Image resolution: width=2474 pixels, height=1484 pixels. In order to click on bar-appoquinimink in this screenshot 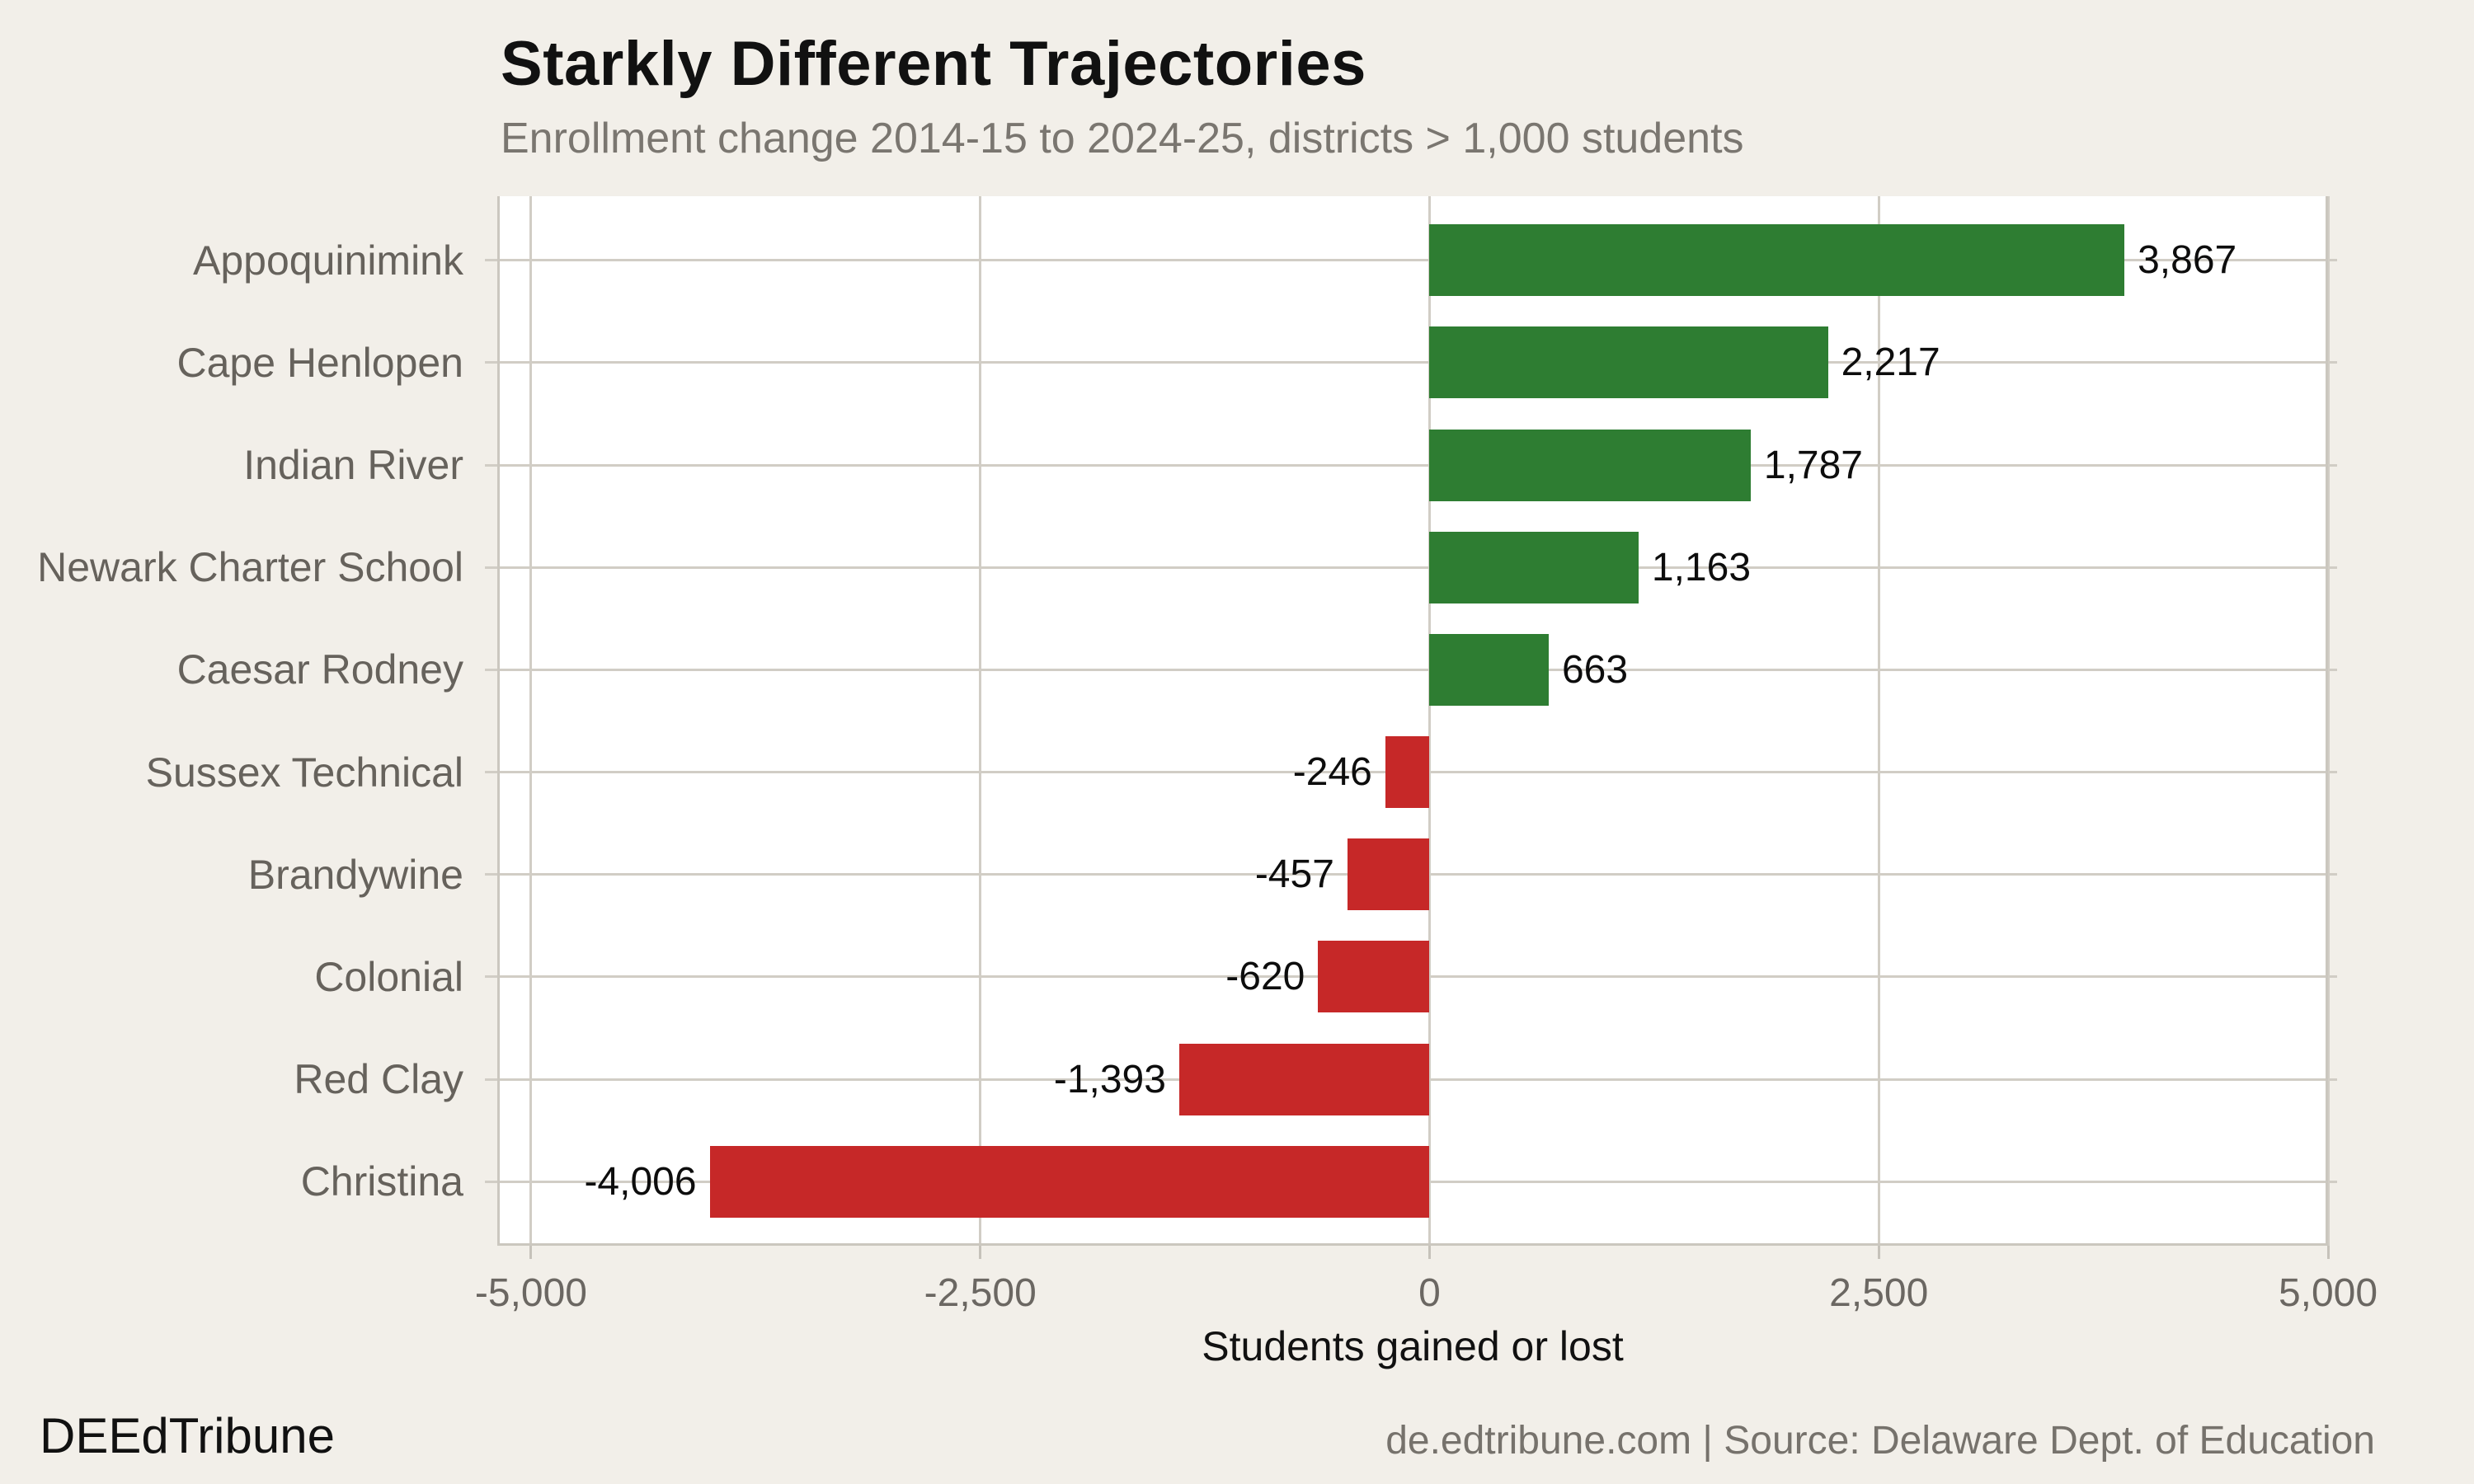, I will do `click(1777, 260)`.